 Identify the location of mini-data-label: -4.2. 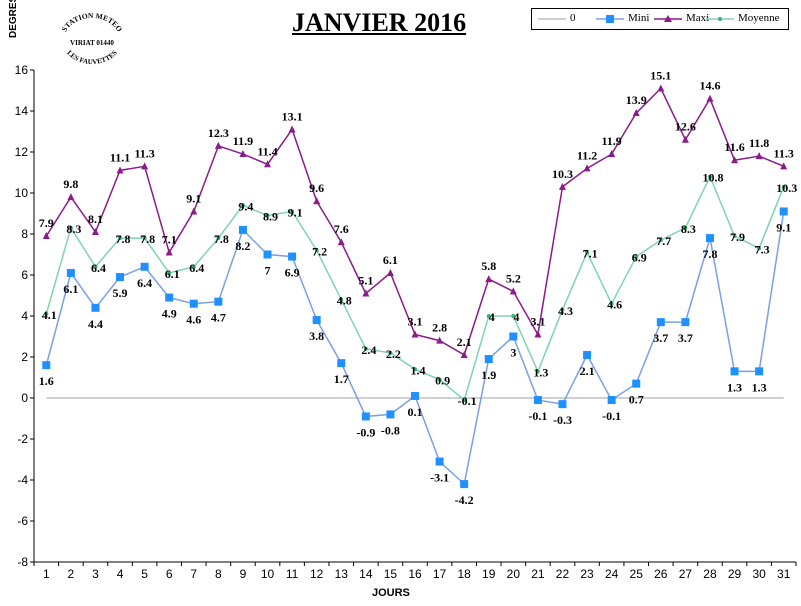
(464, 500).